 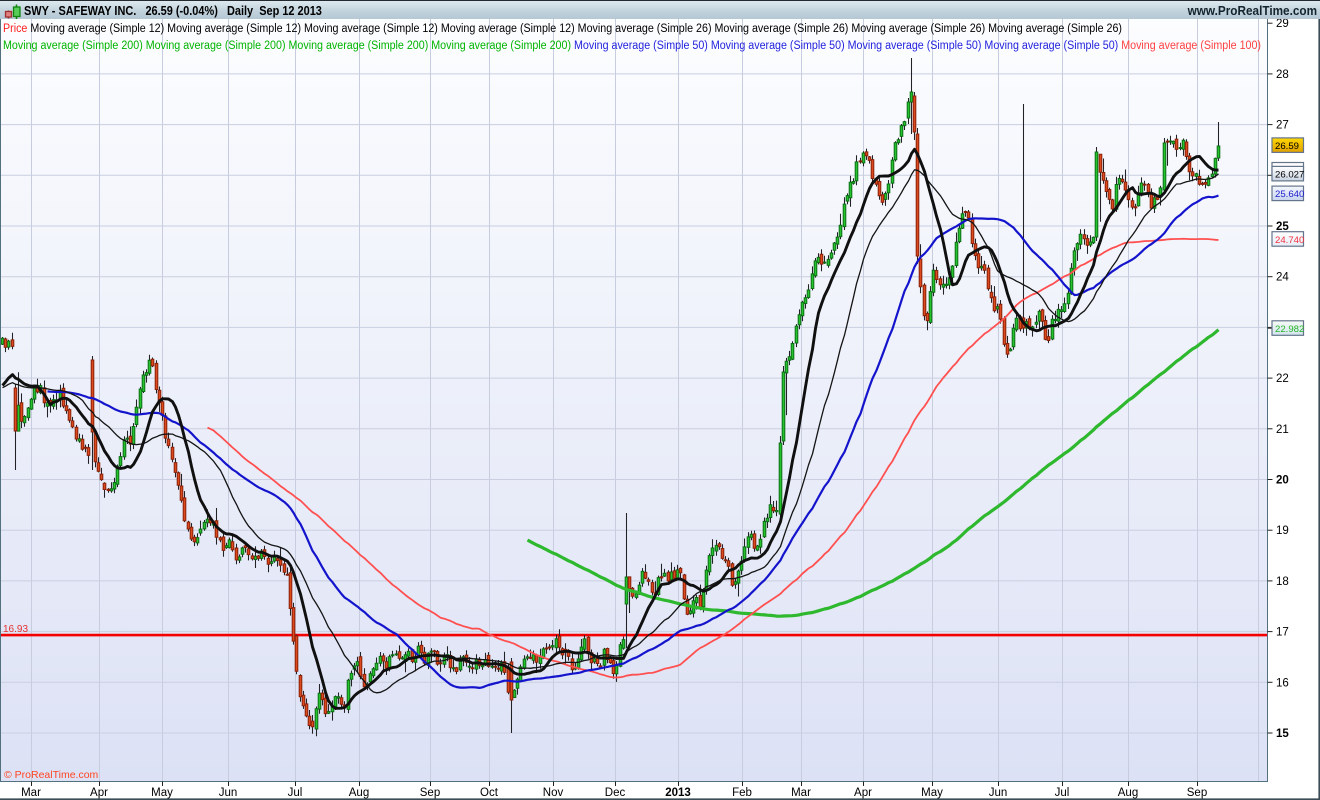 I want to click on svg-text: 24.740, so click(x=1289, y=240).